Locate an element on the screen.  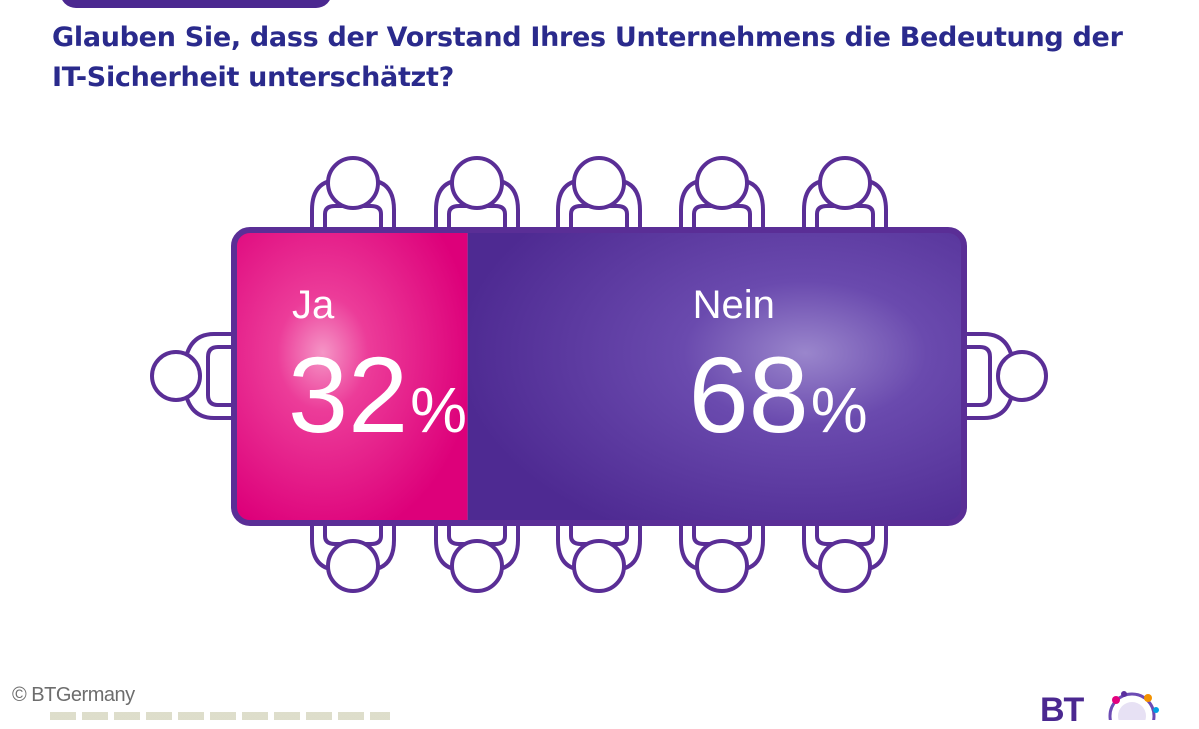
bar-ja is located at coordinates (351, 376).